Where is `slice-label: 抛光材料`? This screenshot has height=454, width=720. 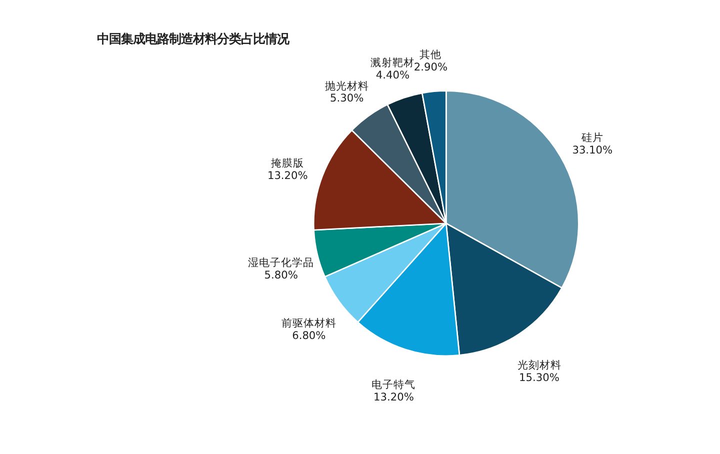
slice-label: 抛光材料 is located at coordinates (346, 85).